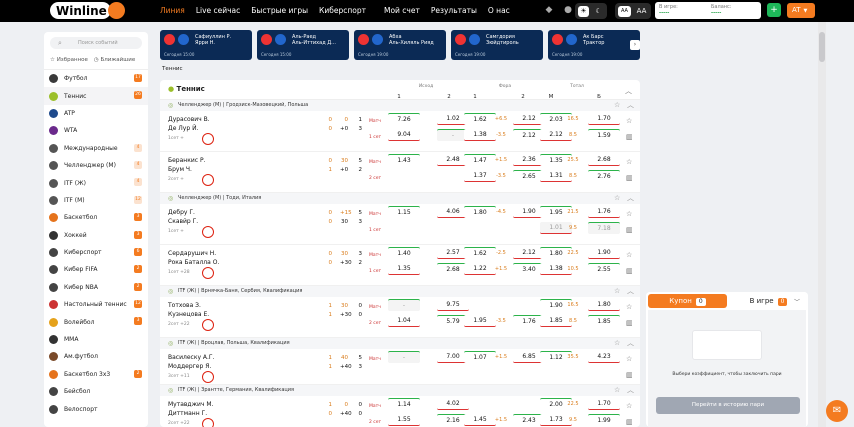 The width and height of the screenshot is (854, 427). I want to click on odd-button: 1.99, so click(604, 420).